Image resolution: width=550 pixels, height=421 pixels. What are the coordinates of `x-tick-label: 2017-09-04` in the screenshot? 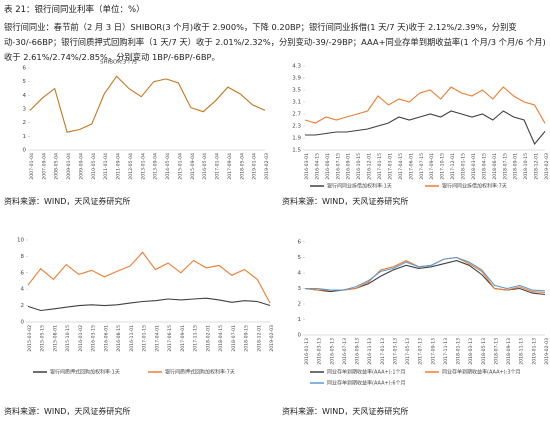 It's located at (230, 166).